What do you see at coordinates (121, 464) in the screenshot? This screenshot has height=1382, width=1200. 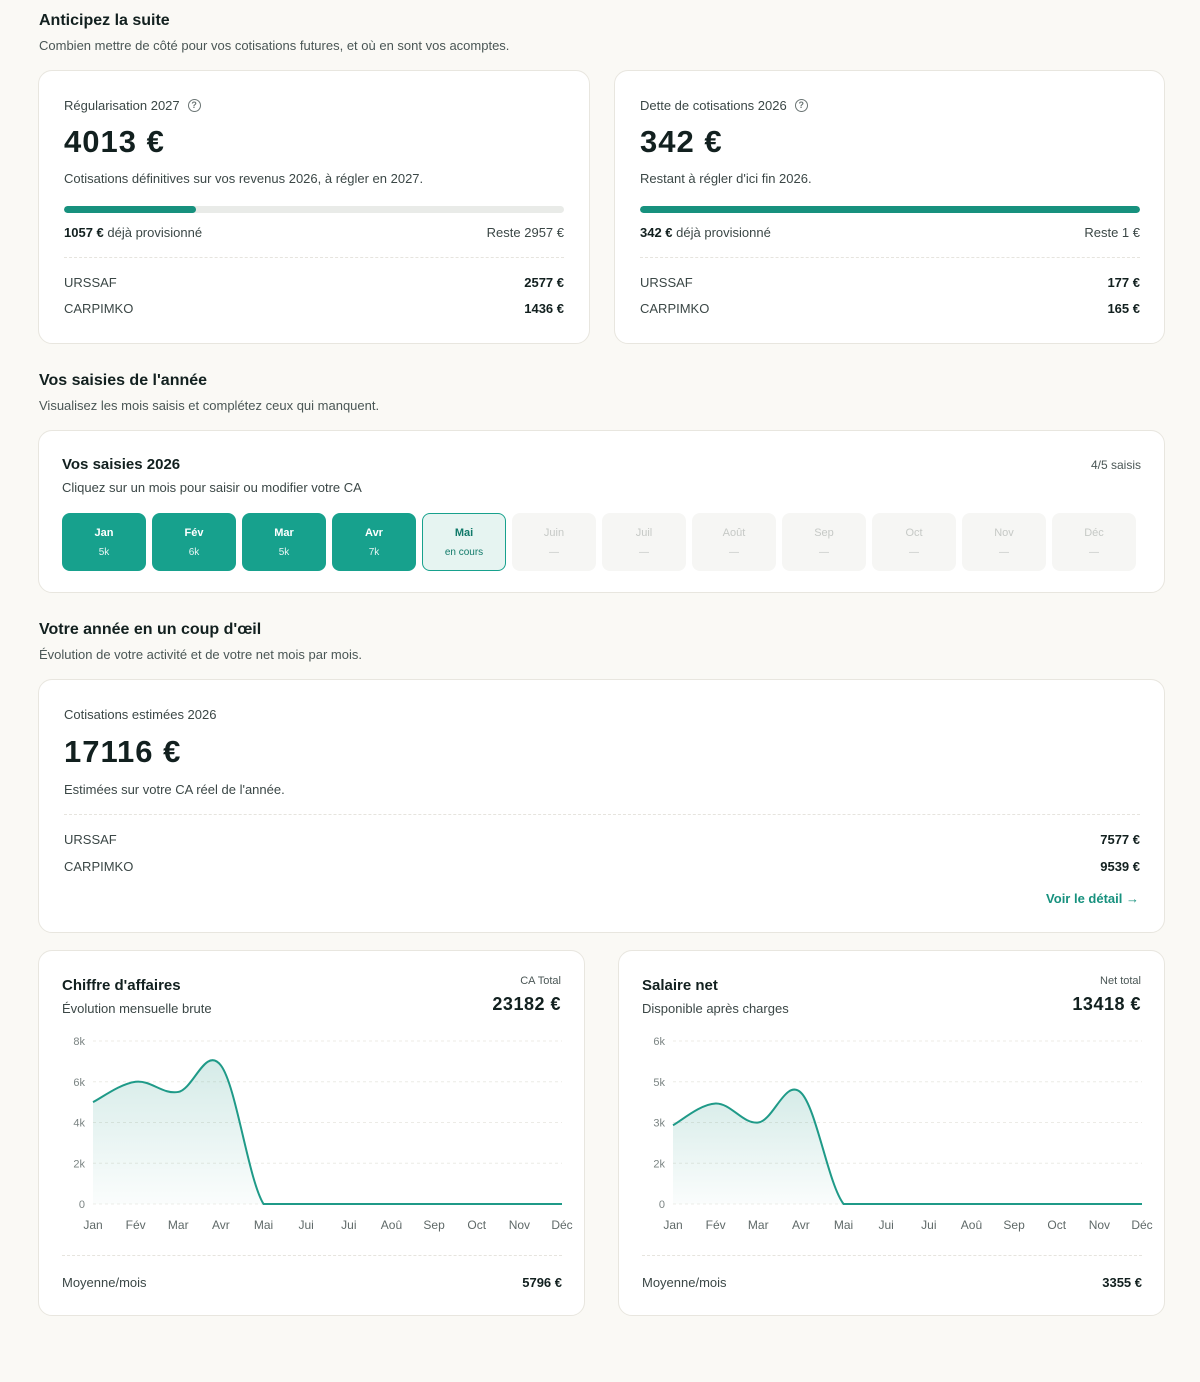 I see `entries-card-title: Vos saisies 2026` at bounding box center [121, 464].